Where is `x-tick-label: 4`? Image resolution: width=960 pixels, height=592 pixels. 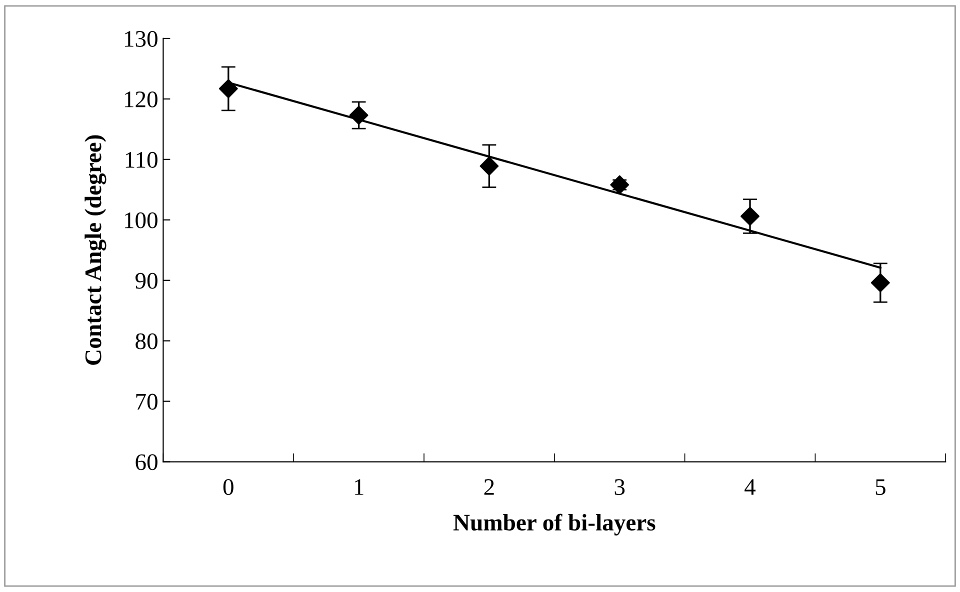
x-tick-label: 4 is located at coordinates (750, 487).